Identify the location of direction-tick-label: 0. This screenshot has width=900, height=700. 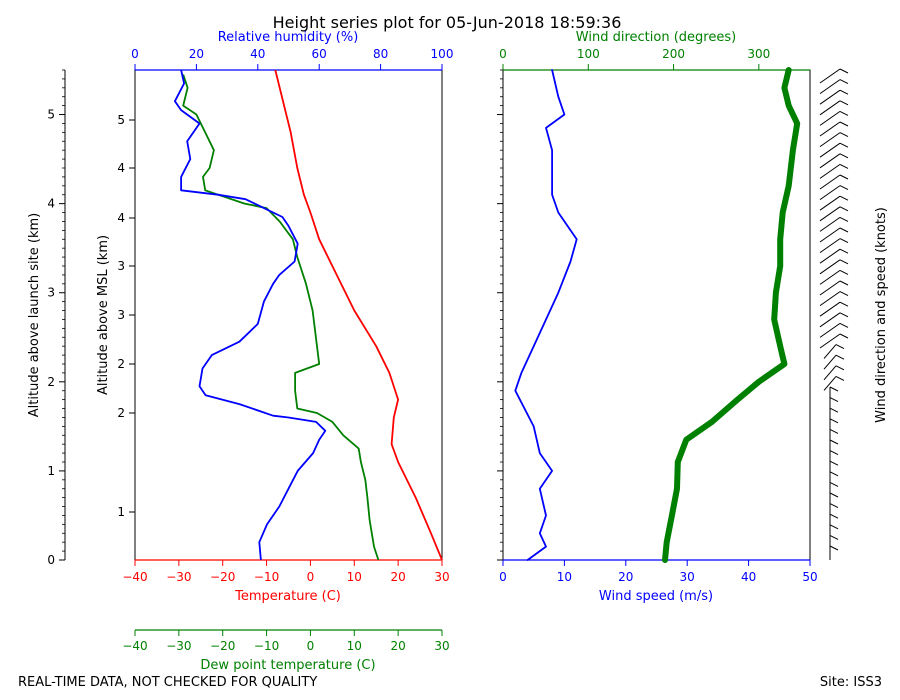
(503, 54).